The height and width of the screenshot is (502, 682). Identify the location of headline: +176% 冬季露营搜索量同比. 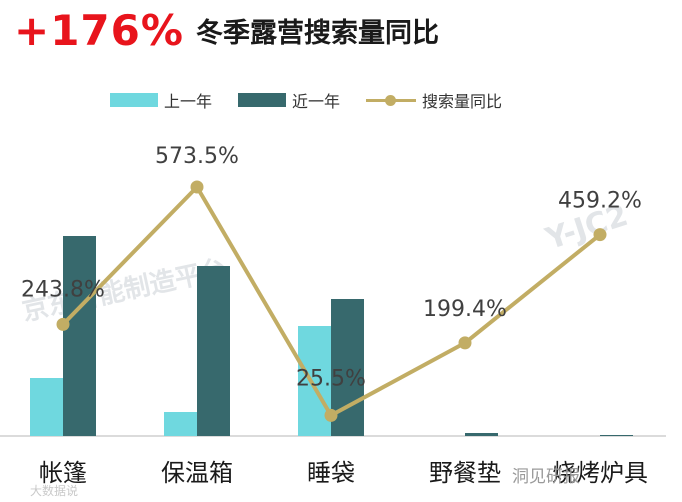
(226, 30).